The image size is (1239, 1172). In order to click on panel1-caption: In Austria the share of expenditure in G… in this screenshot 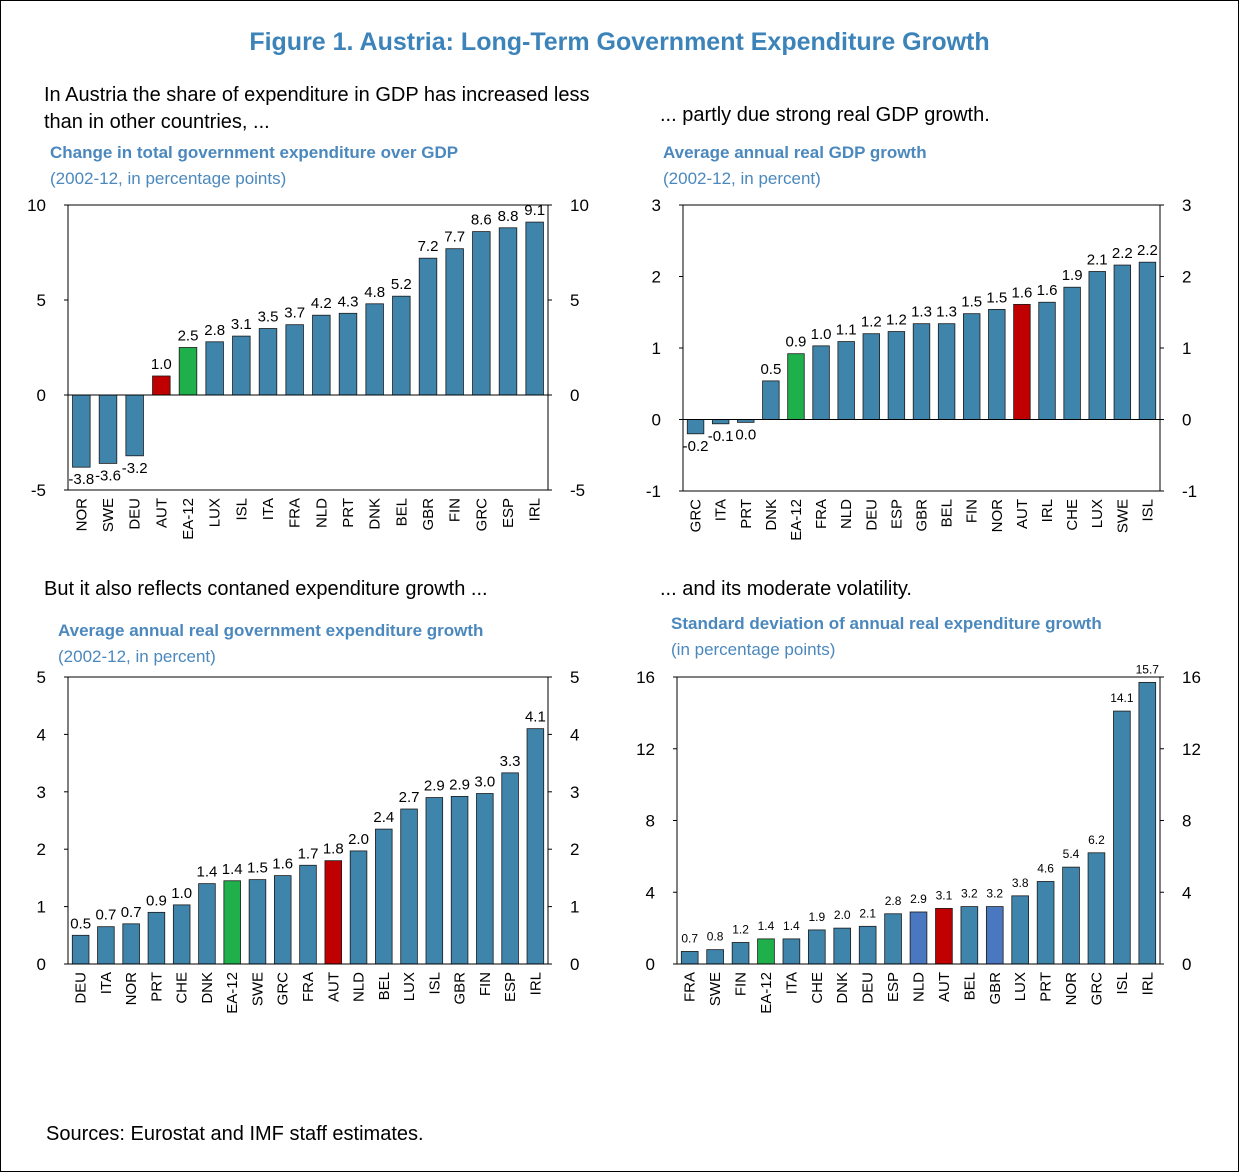, I will do `click(317, 108)`.